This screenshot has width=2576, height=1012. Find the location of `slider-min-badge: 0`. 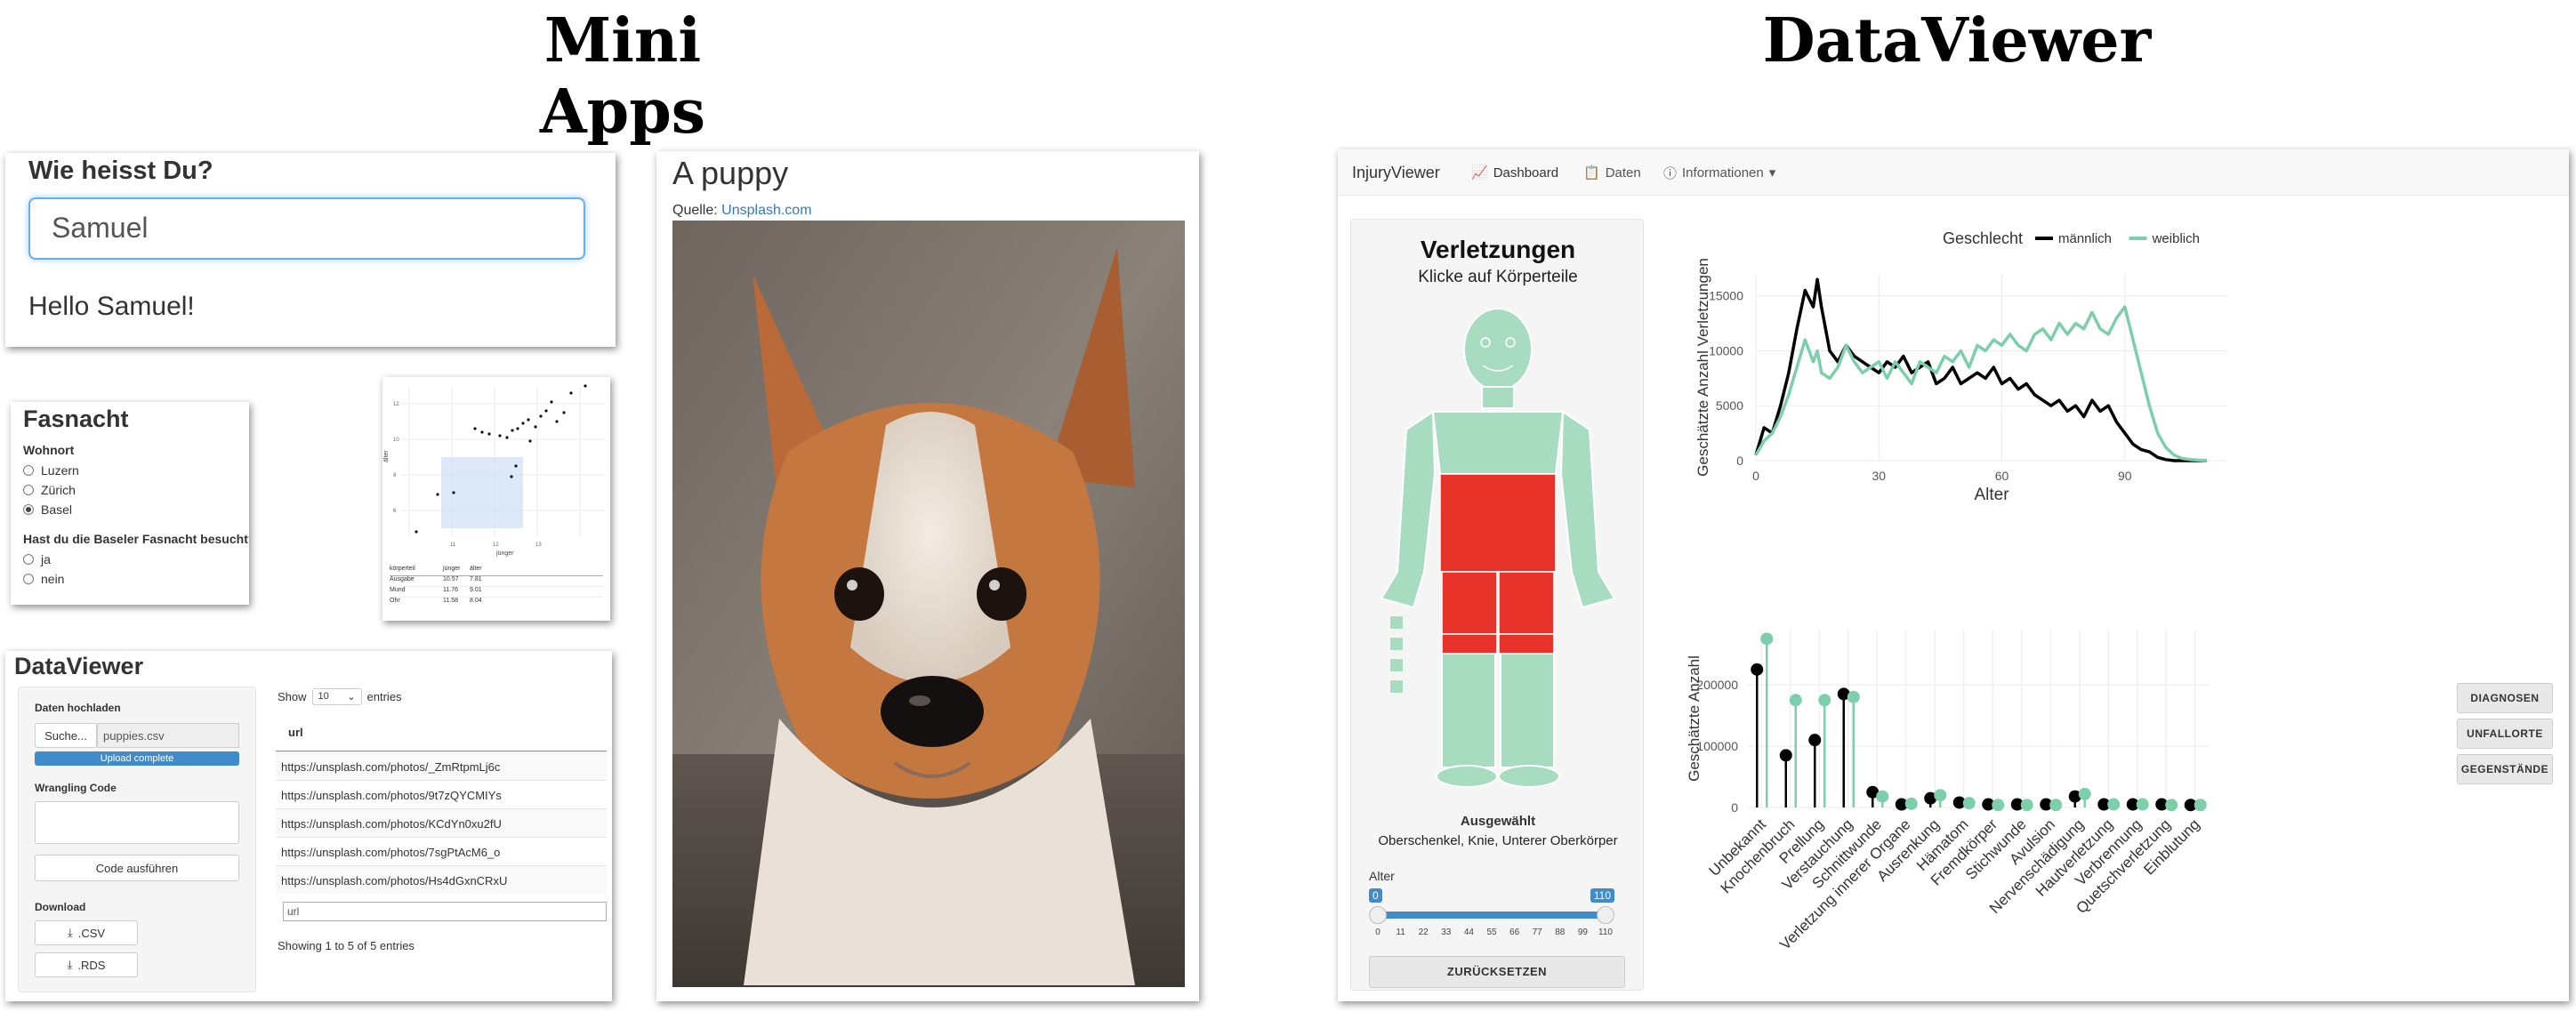

slider-min-badge: 0 is located at coordinates (1375, 895).